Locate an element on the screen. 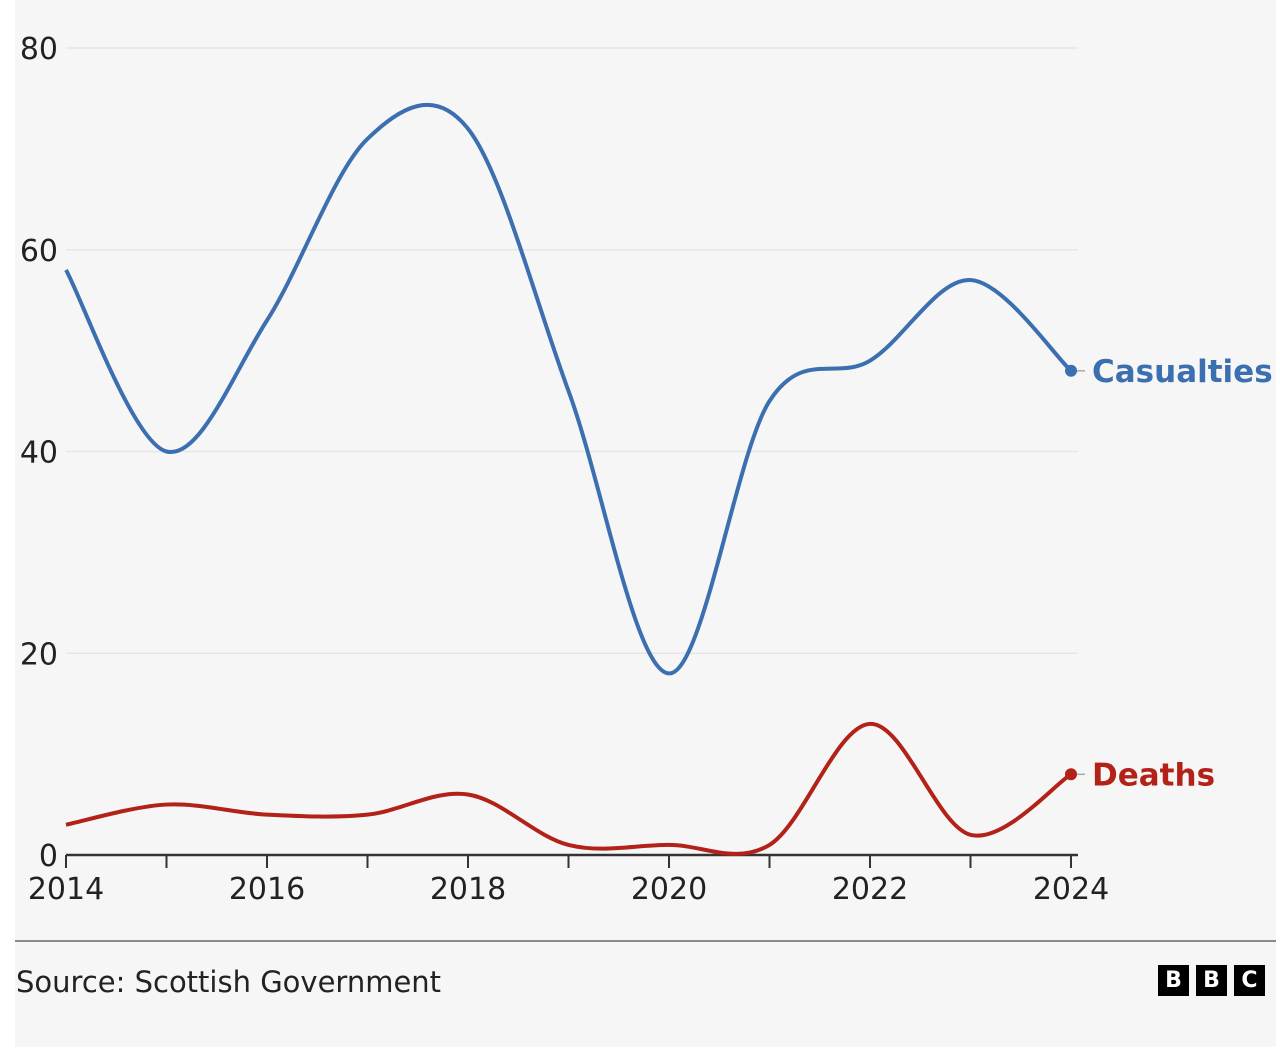  series-labels: Casualties Deaths is located at coordinates (1169, 573).